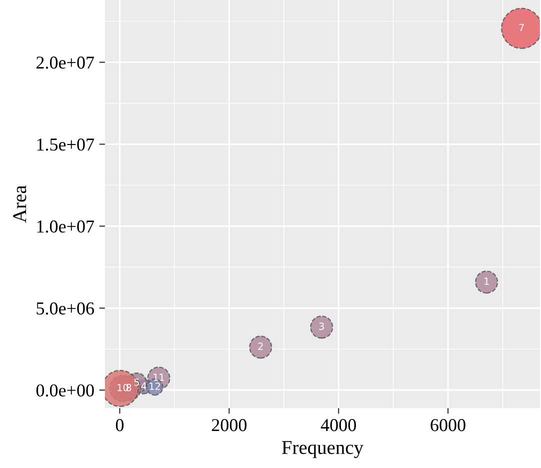 The height and width of the screenshot is (468, 541). I want to click on y-tick-label: 1.0e+07, so click(65, 226).